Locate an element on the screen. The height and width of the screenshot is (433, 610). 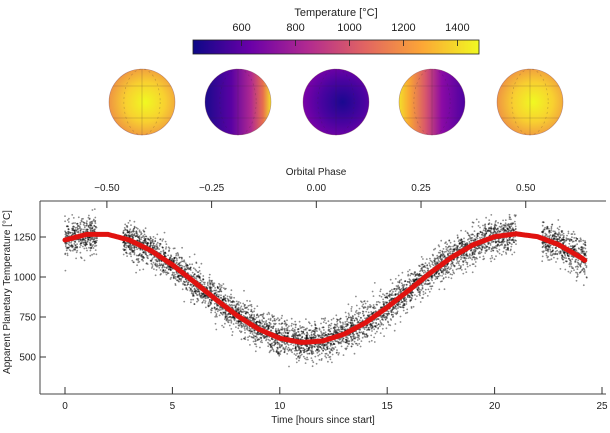
colorbar-label: Temperature [°C] is located at coordinates (335, 13).